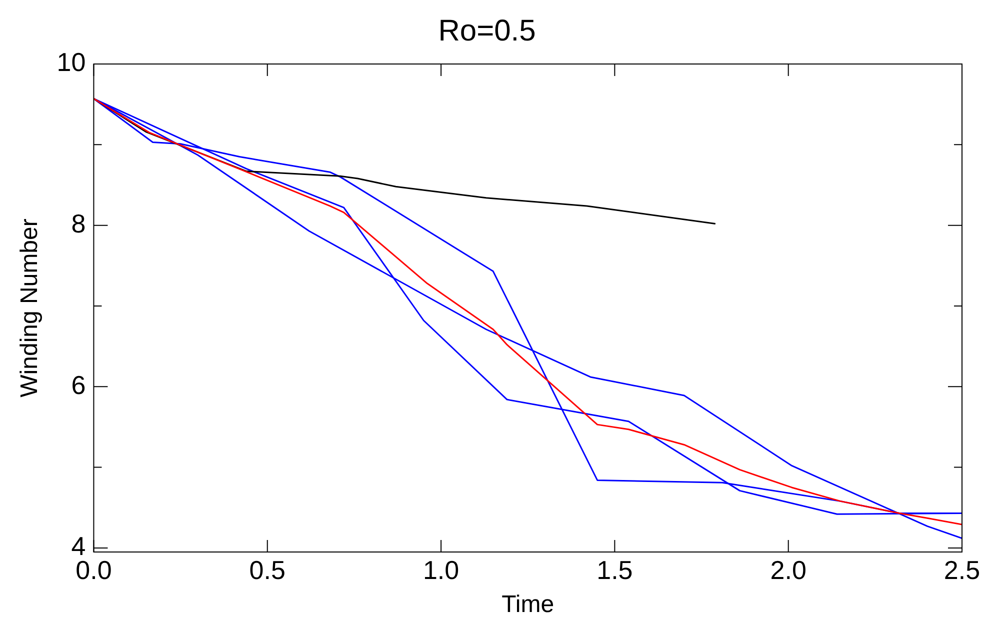  Describe the element at coordinates (962, 569) in the screenshot. I see `x-tick-label: 2.5` at that location.